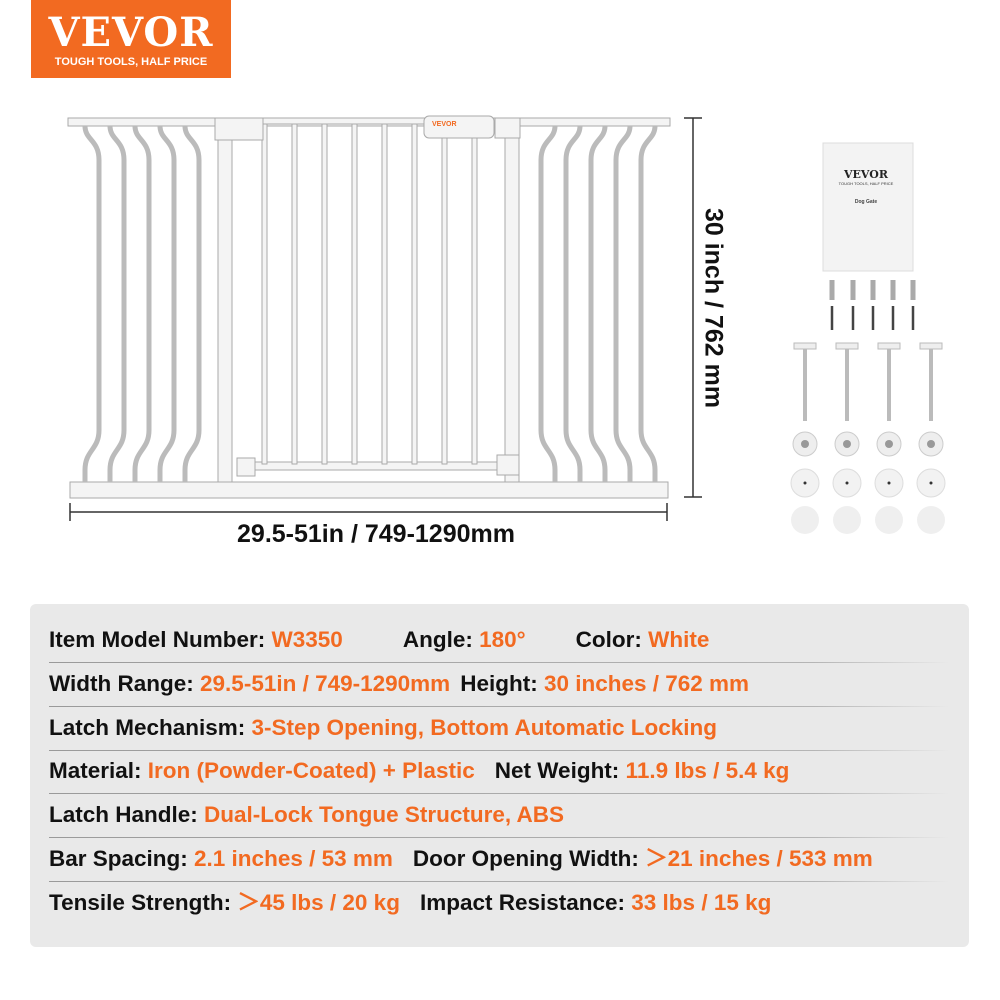 The width and height of the screenshot is (1000, 1000). Describe the element at coordinates (484, 727) in the screenshot. I see `spec-value: 3-Step Opening, Bottom Automatic Locking` at that location.